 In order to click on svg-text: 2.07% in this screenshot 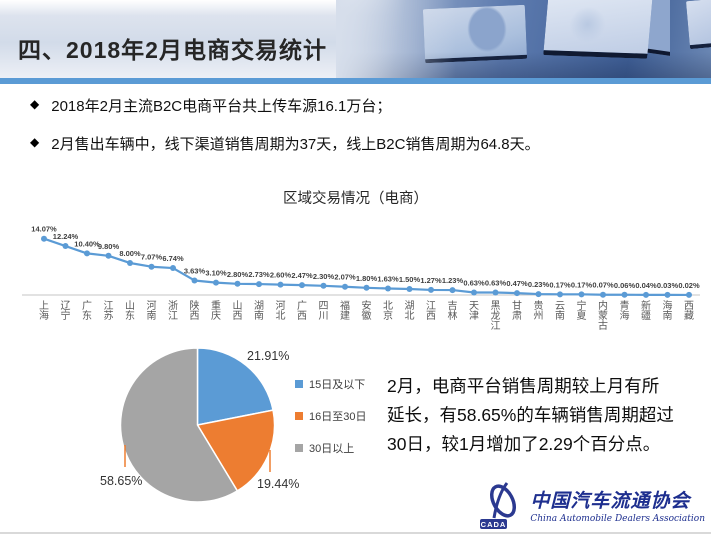, I will do `click(345, 277)`.